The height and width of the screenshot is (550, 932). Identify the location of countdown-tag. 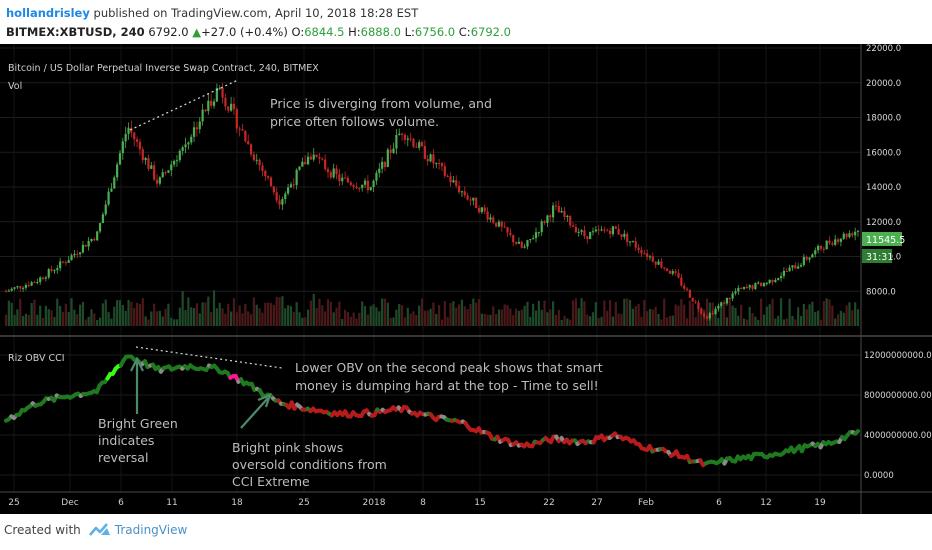
(877, 256).